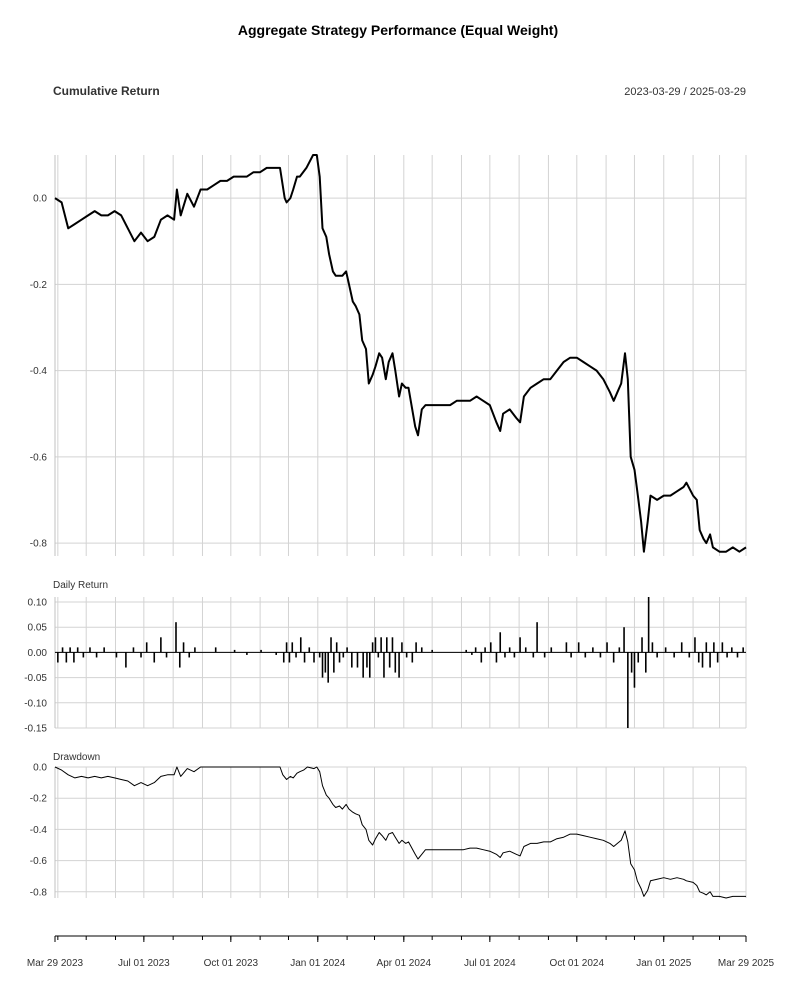  I want to click on y-tick-label: -0.10, so click(35, 703).